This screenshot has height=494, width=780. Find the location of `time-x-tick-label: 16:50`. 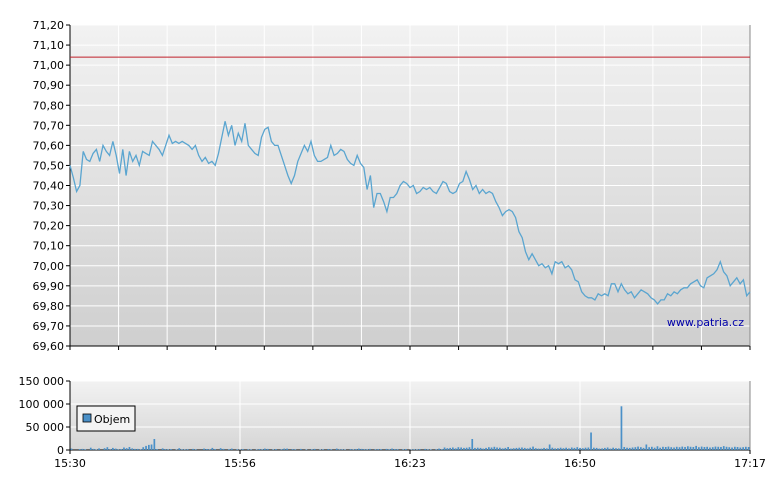

time-x-tick-label: 16:50 is located at coordinates (580, 463).